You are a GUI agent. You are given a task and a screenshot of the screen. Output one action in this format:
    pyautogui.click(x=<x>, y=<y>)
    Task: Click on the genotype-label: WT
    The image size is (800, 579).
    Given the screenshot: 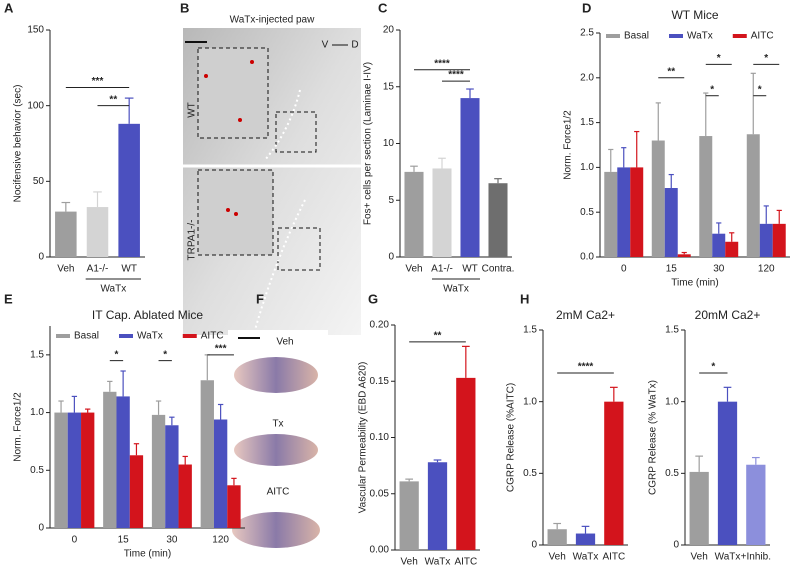 What is the action you would take?
    pyautogui.click(x=192, y=110)
    